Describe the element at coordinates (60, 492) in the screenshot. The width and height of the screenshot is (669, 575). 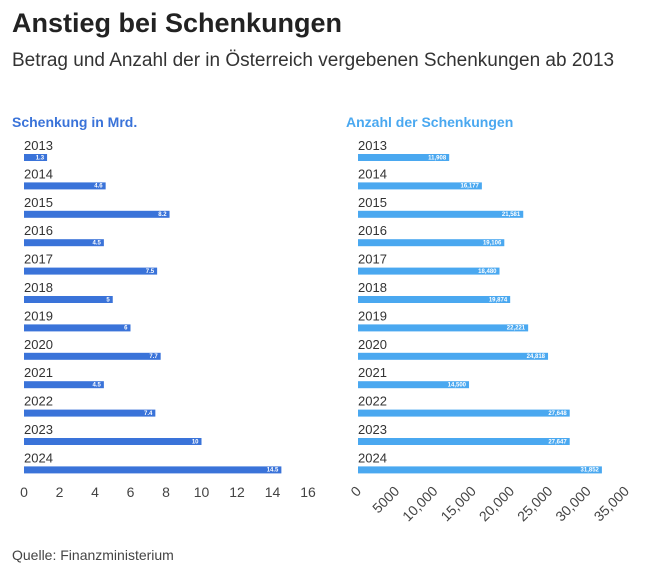
I see `left-x-tick-label: 2` at that location.